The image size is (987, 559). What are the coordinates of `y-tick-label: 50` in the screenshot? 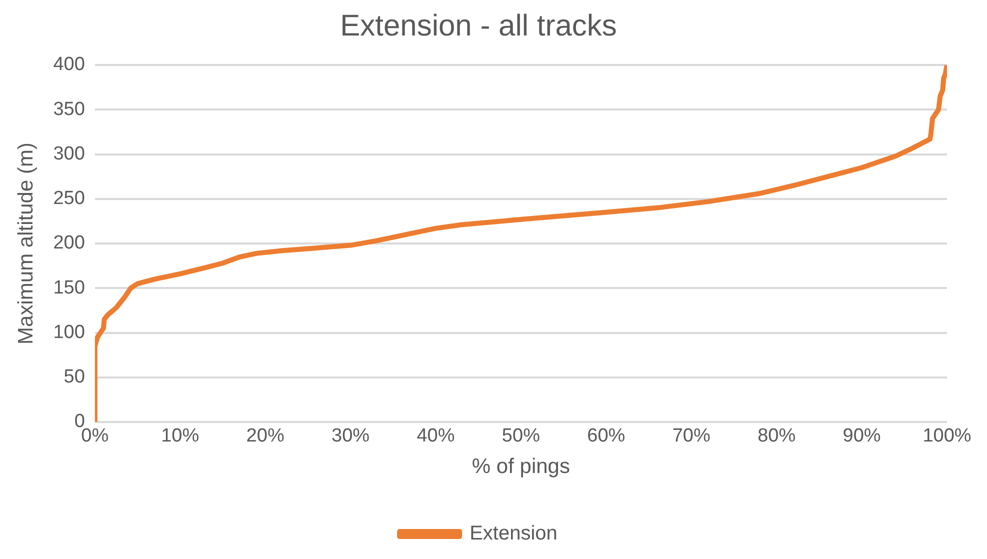 It's located at (74, 377).